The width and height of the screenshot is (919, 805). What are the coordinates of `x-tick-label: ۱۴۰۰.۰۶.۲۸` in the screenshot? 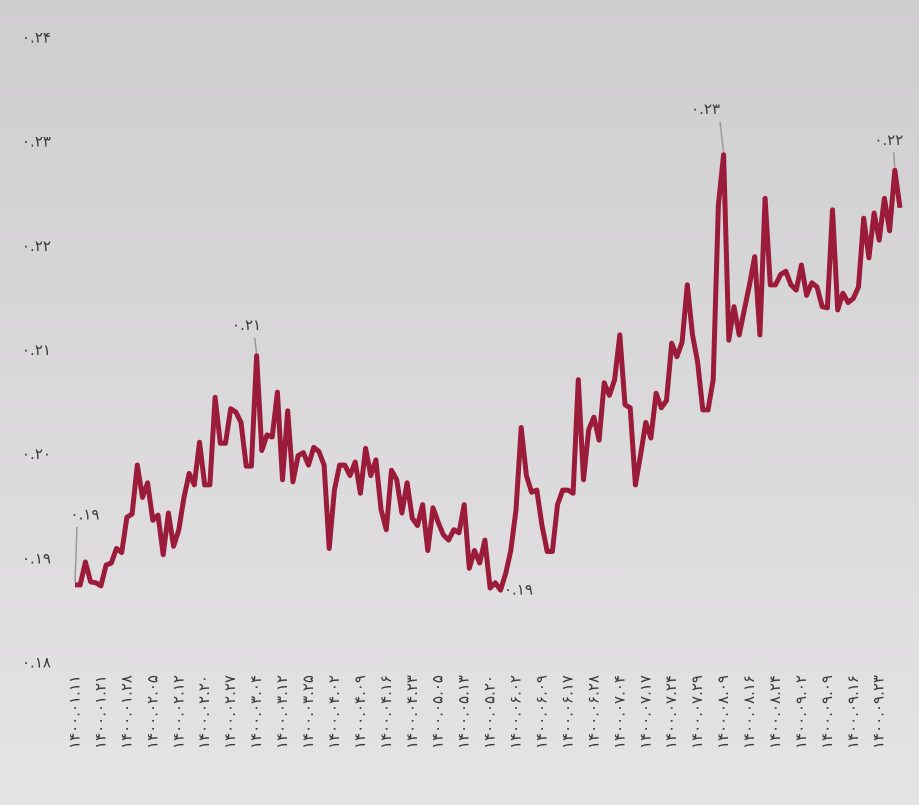 It's located at (593, 712).